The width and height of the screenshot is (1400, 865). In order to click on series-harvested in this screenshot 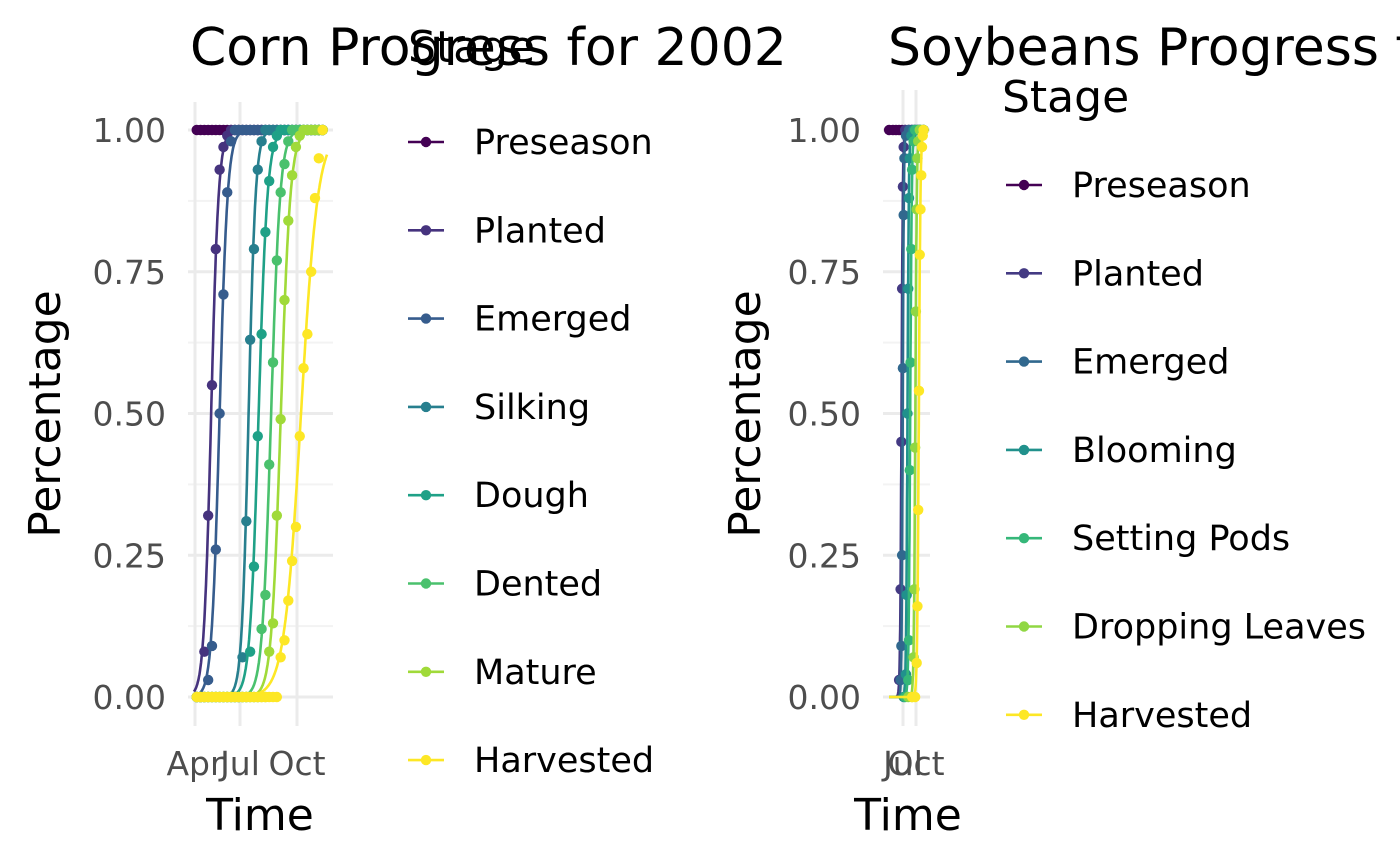, I will do `click(909, 413)`.